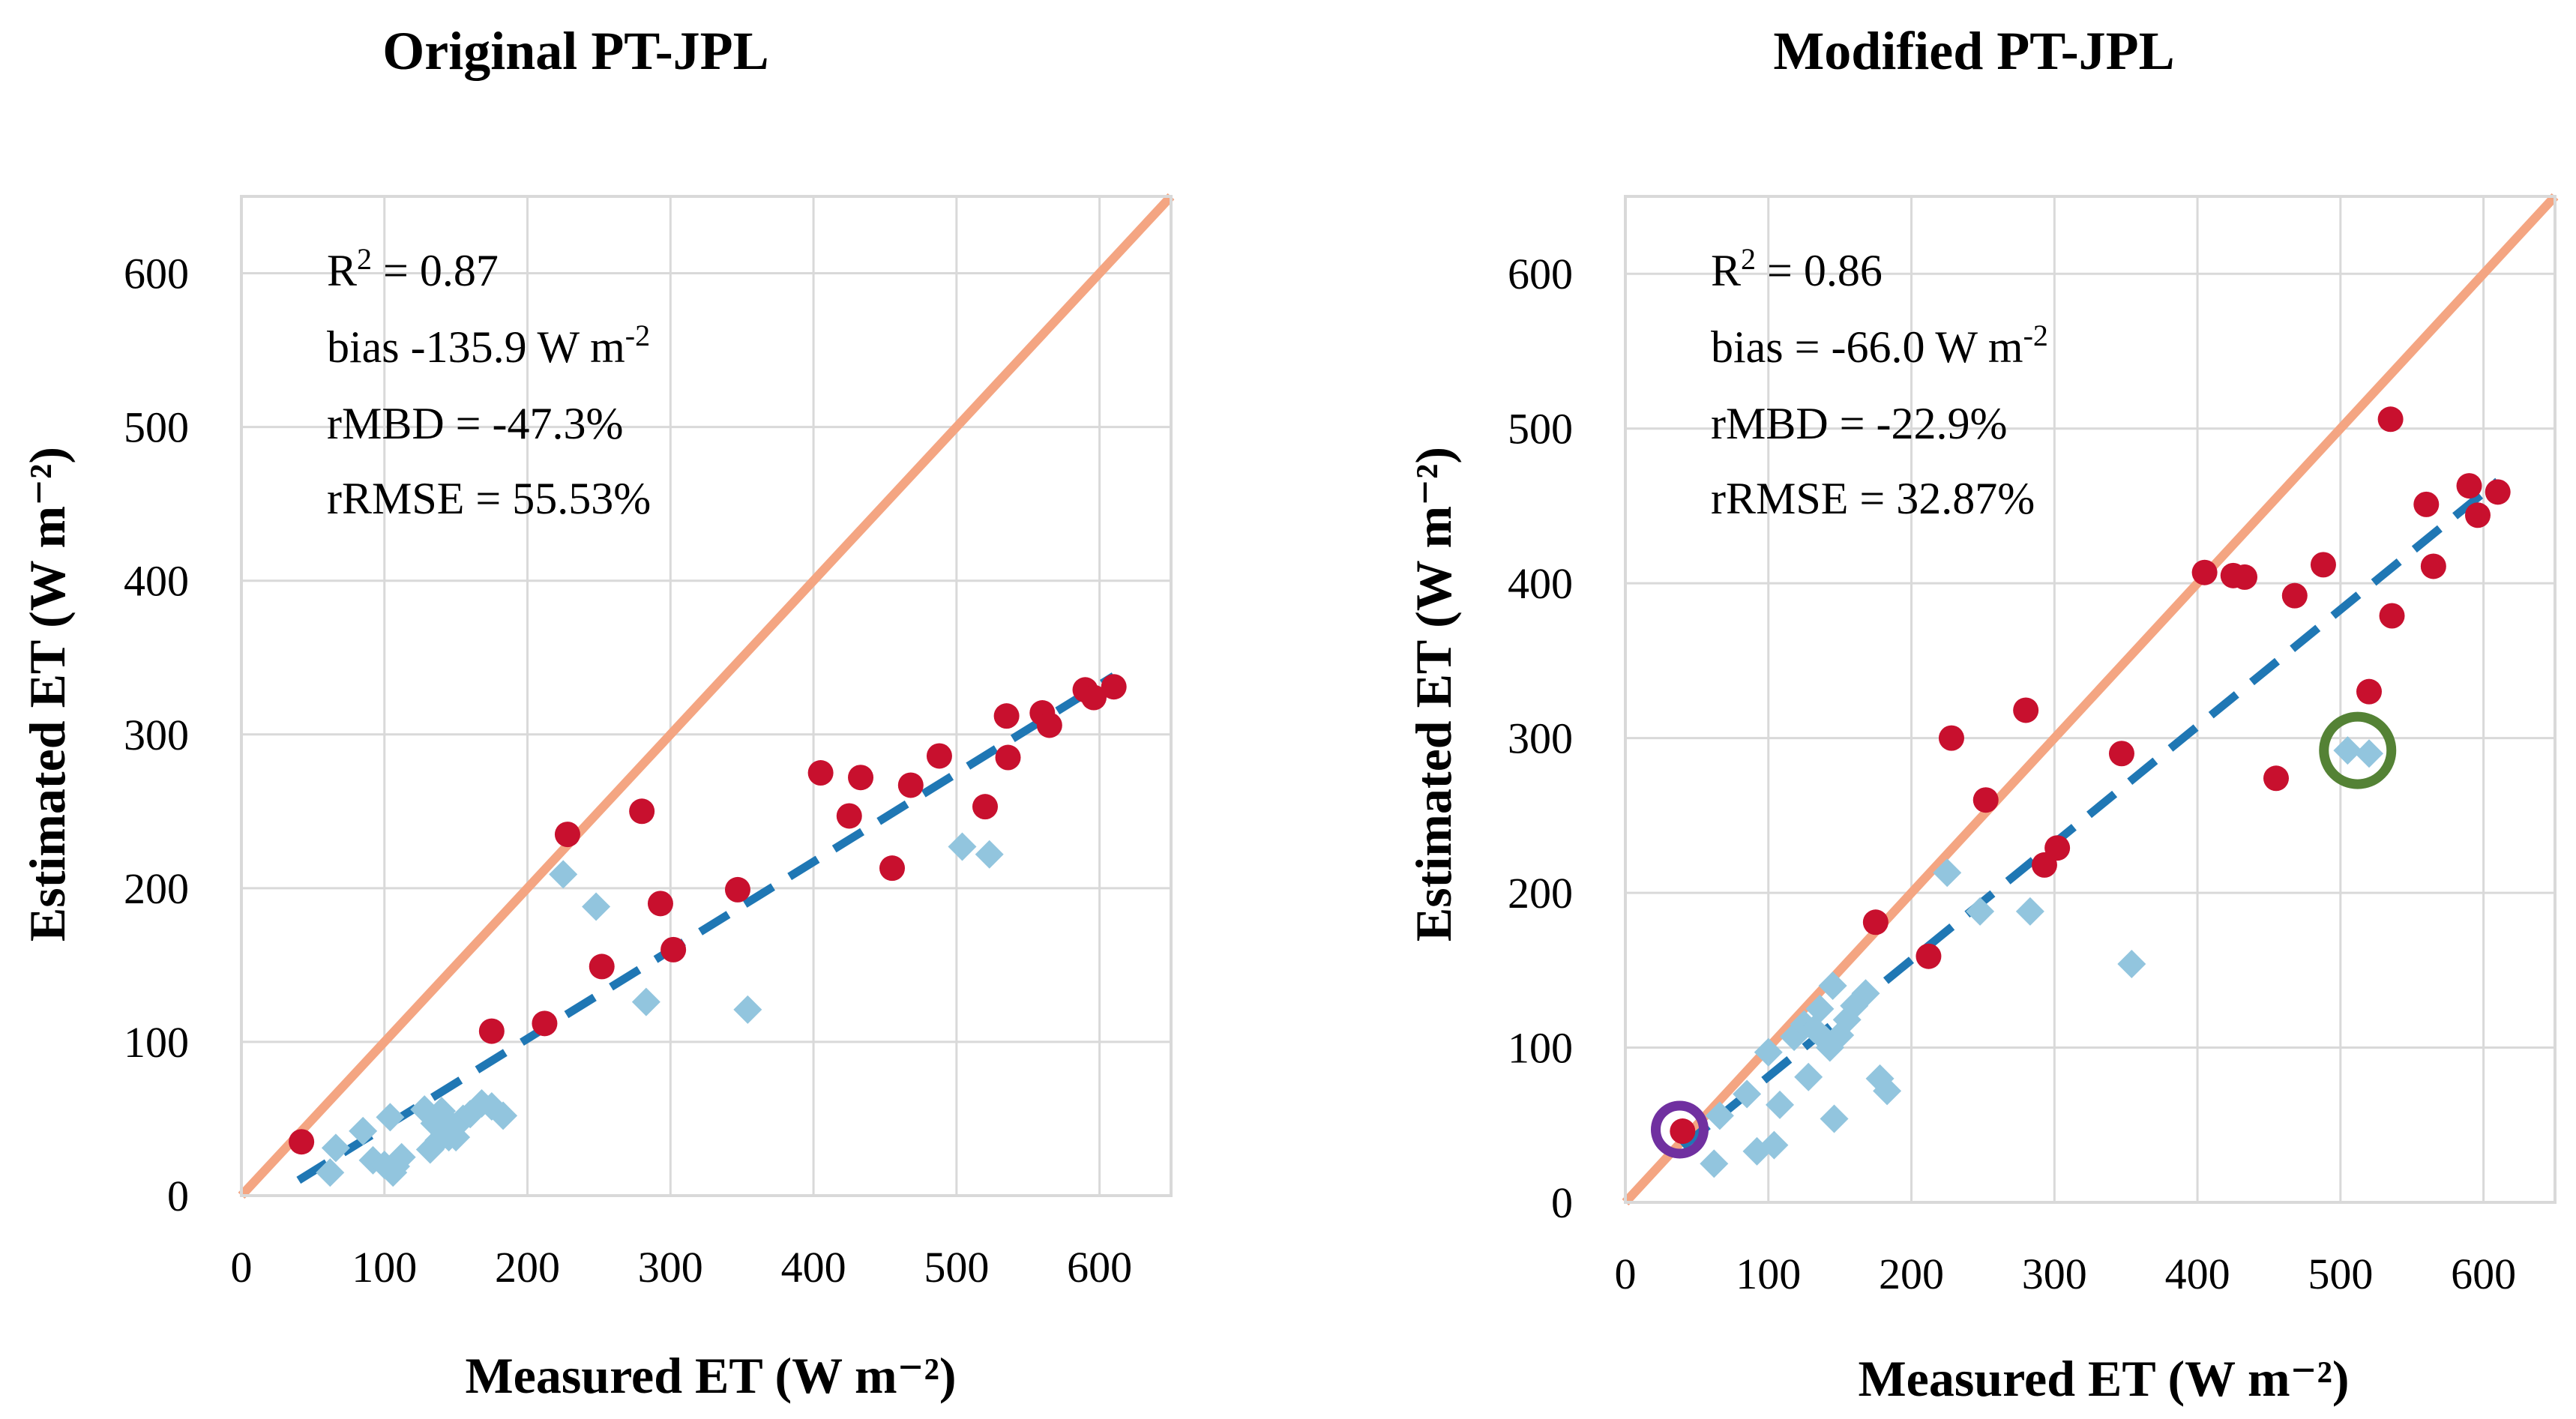 This screenshot has width=2576, height=1419. Describe the element at coordinates (1797, 269) in the screenshot. I see `r2-label: R2 = 0.86` at that location.